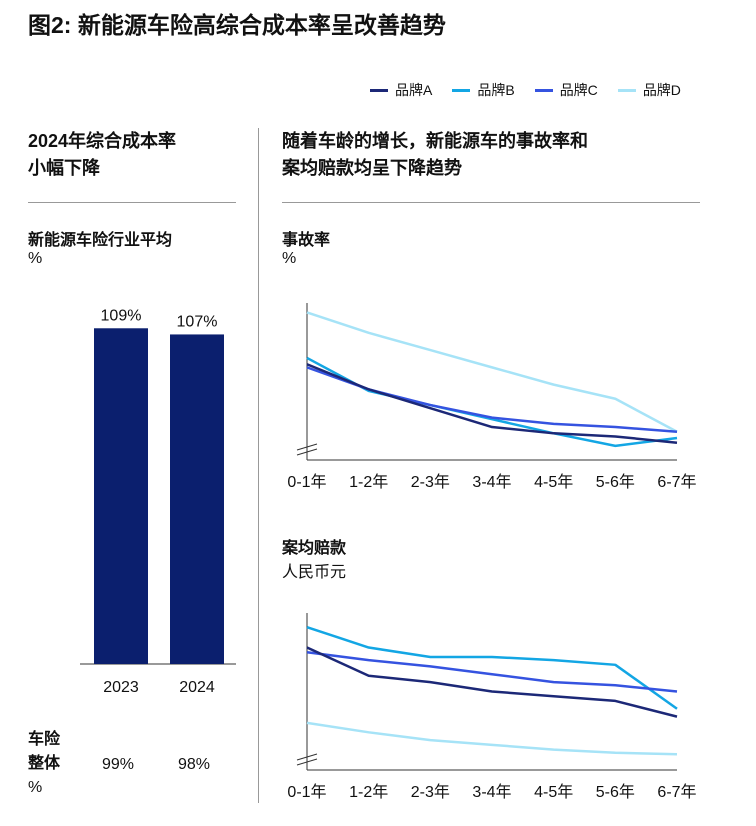 This screenshot has height=826, width=756. Describe the element at coordinates (35, 258) in the screenshot. I see `bar-chart-unit: %` at that location.